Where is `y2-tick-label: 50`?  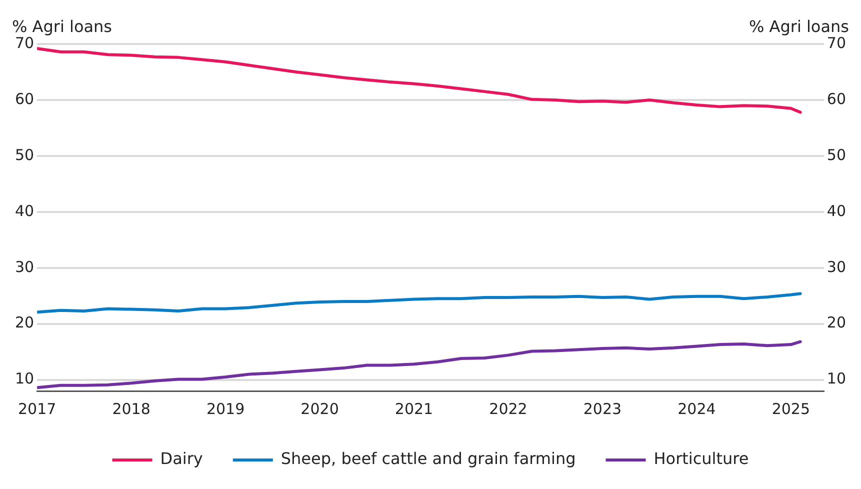 y2-tick-label: 50 is located at coordinates (836, 155).